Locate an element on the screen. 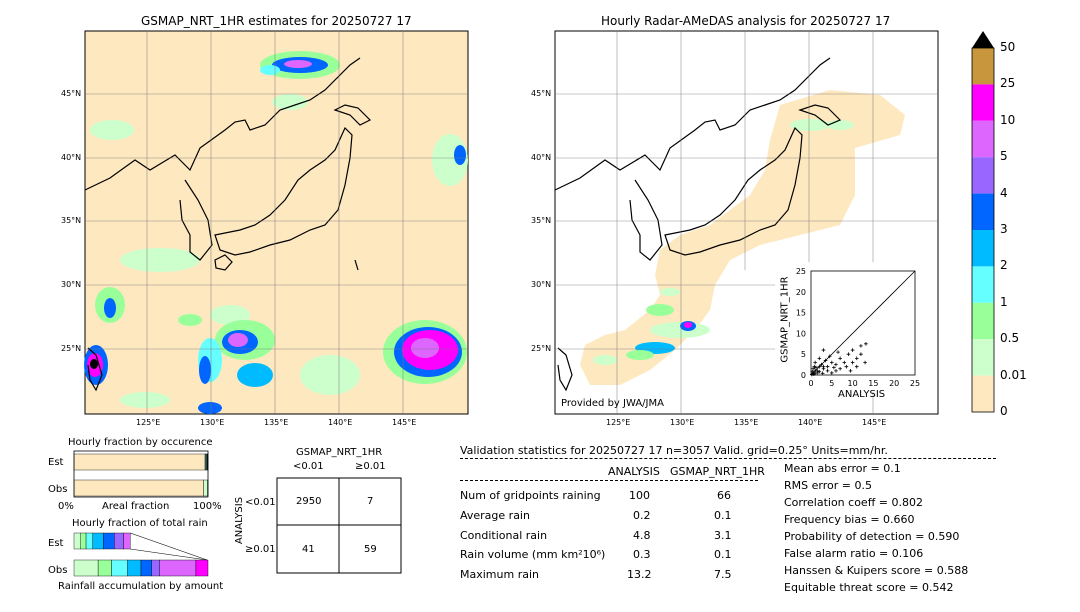 The image size is (1080, 612). scatter-y-tick: 15 is located at coordinates (801, 313).